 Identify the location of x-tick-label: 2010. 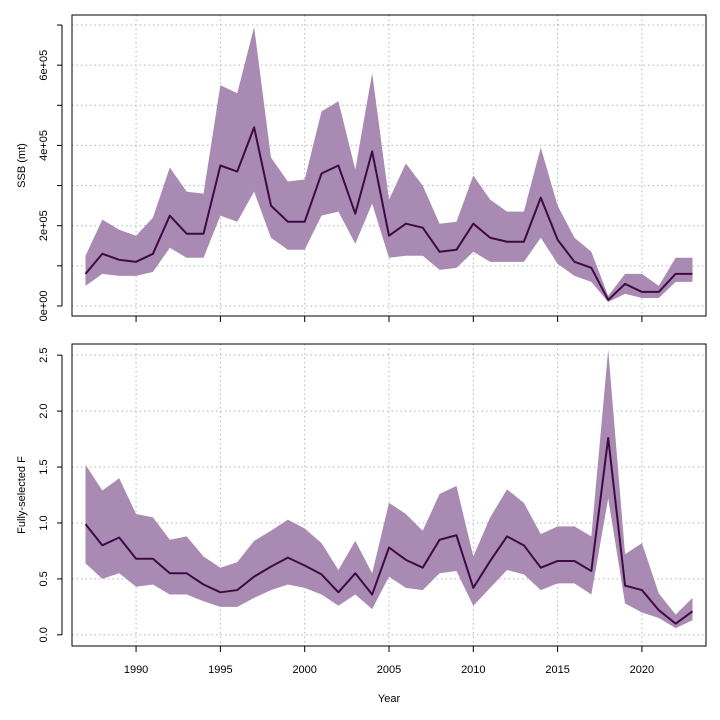
(473, 670).